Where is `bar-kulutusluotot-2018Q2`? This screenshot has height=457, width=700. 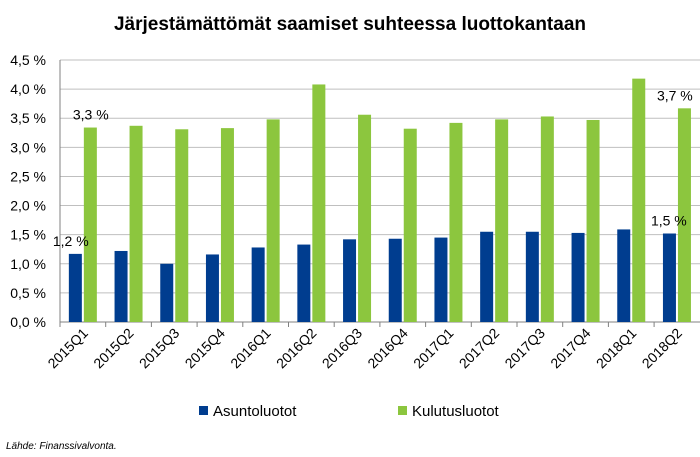 bar-kulutusluotot-2018Q2 is located at coordinates (684, 215).